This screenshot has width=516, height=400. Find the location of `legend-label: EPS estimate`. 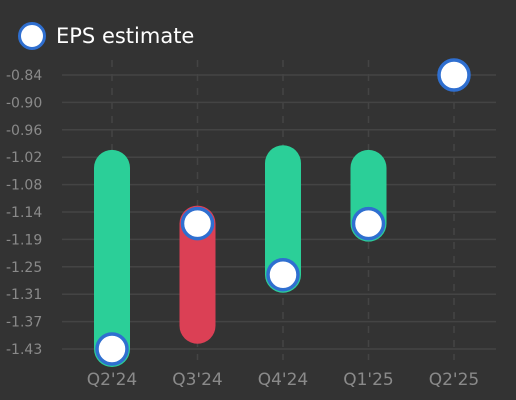

legend-label: EPS estimate is located at coordinates (125, 36).